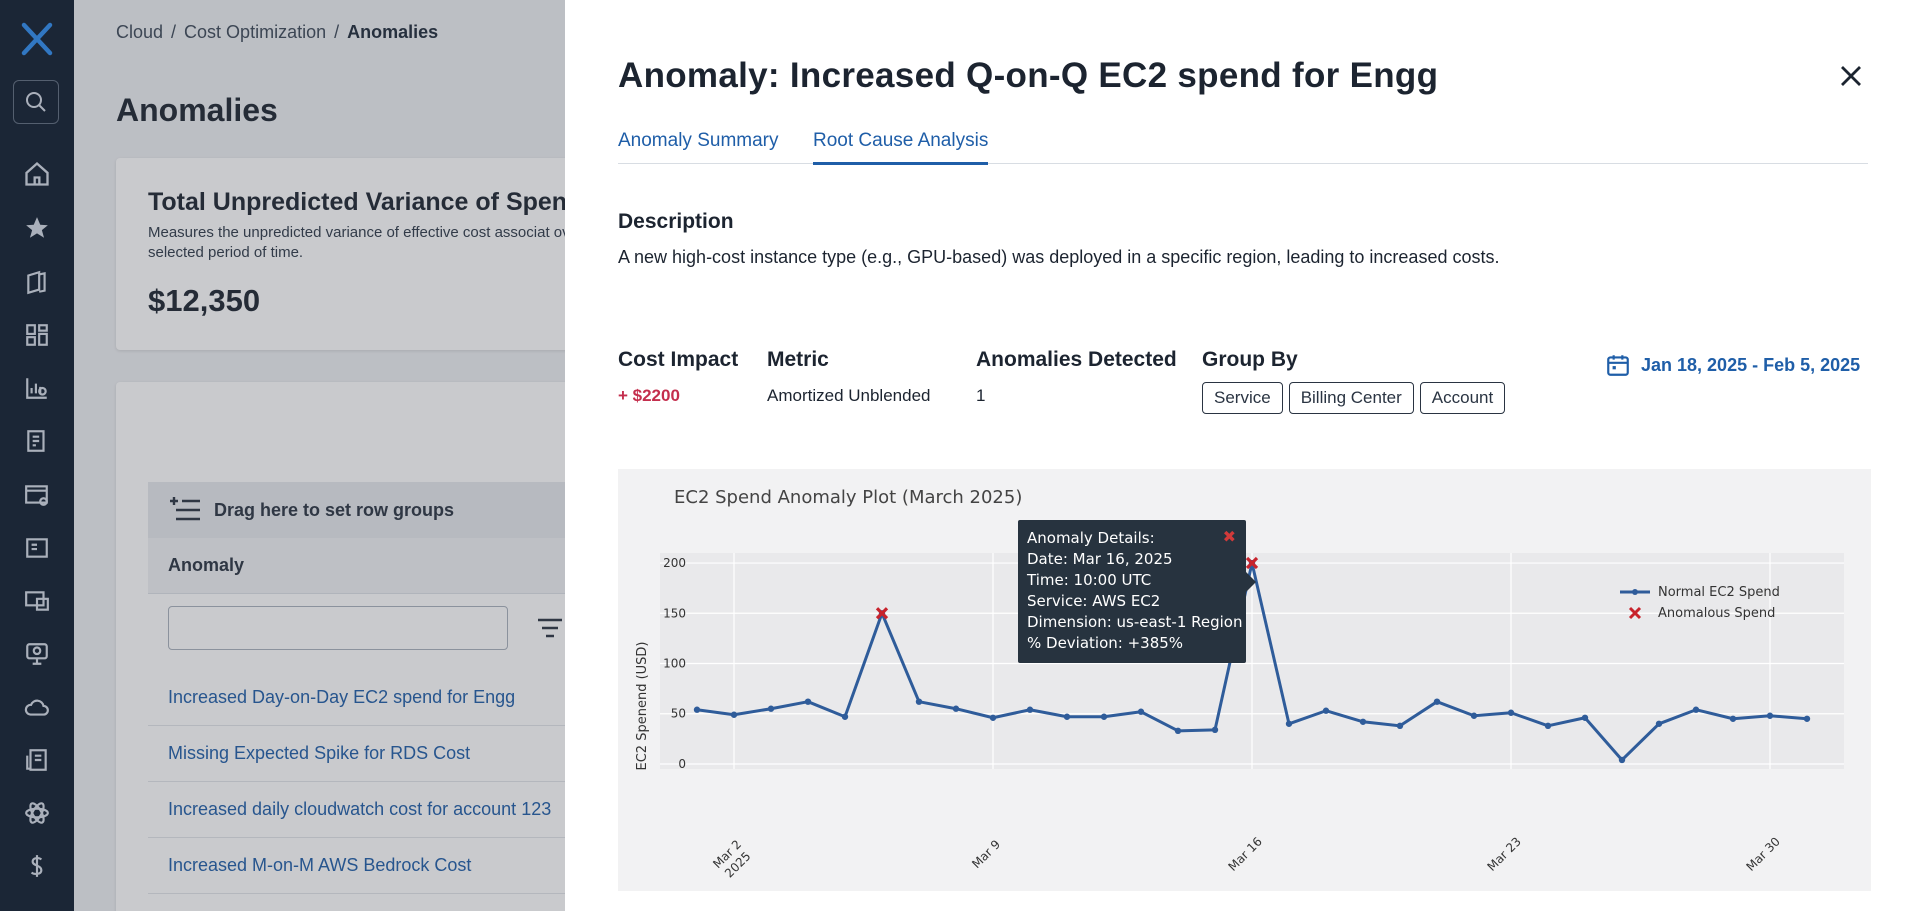  Describe the element at coordinates (1243, 146) in the screenshot. I see `drawer-tabs: Anomaly Summary Root Cause Analysis` at that location.